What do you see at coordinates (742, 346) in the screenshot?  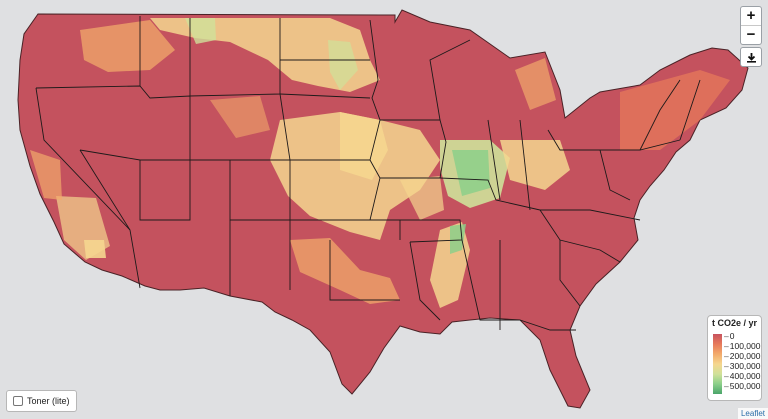 I see `legend-tick: 100,000` at bounding box center [742, 346].